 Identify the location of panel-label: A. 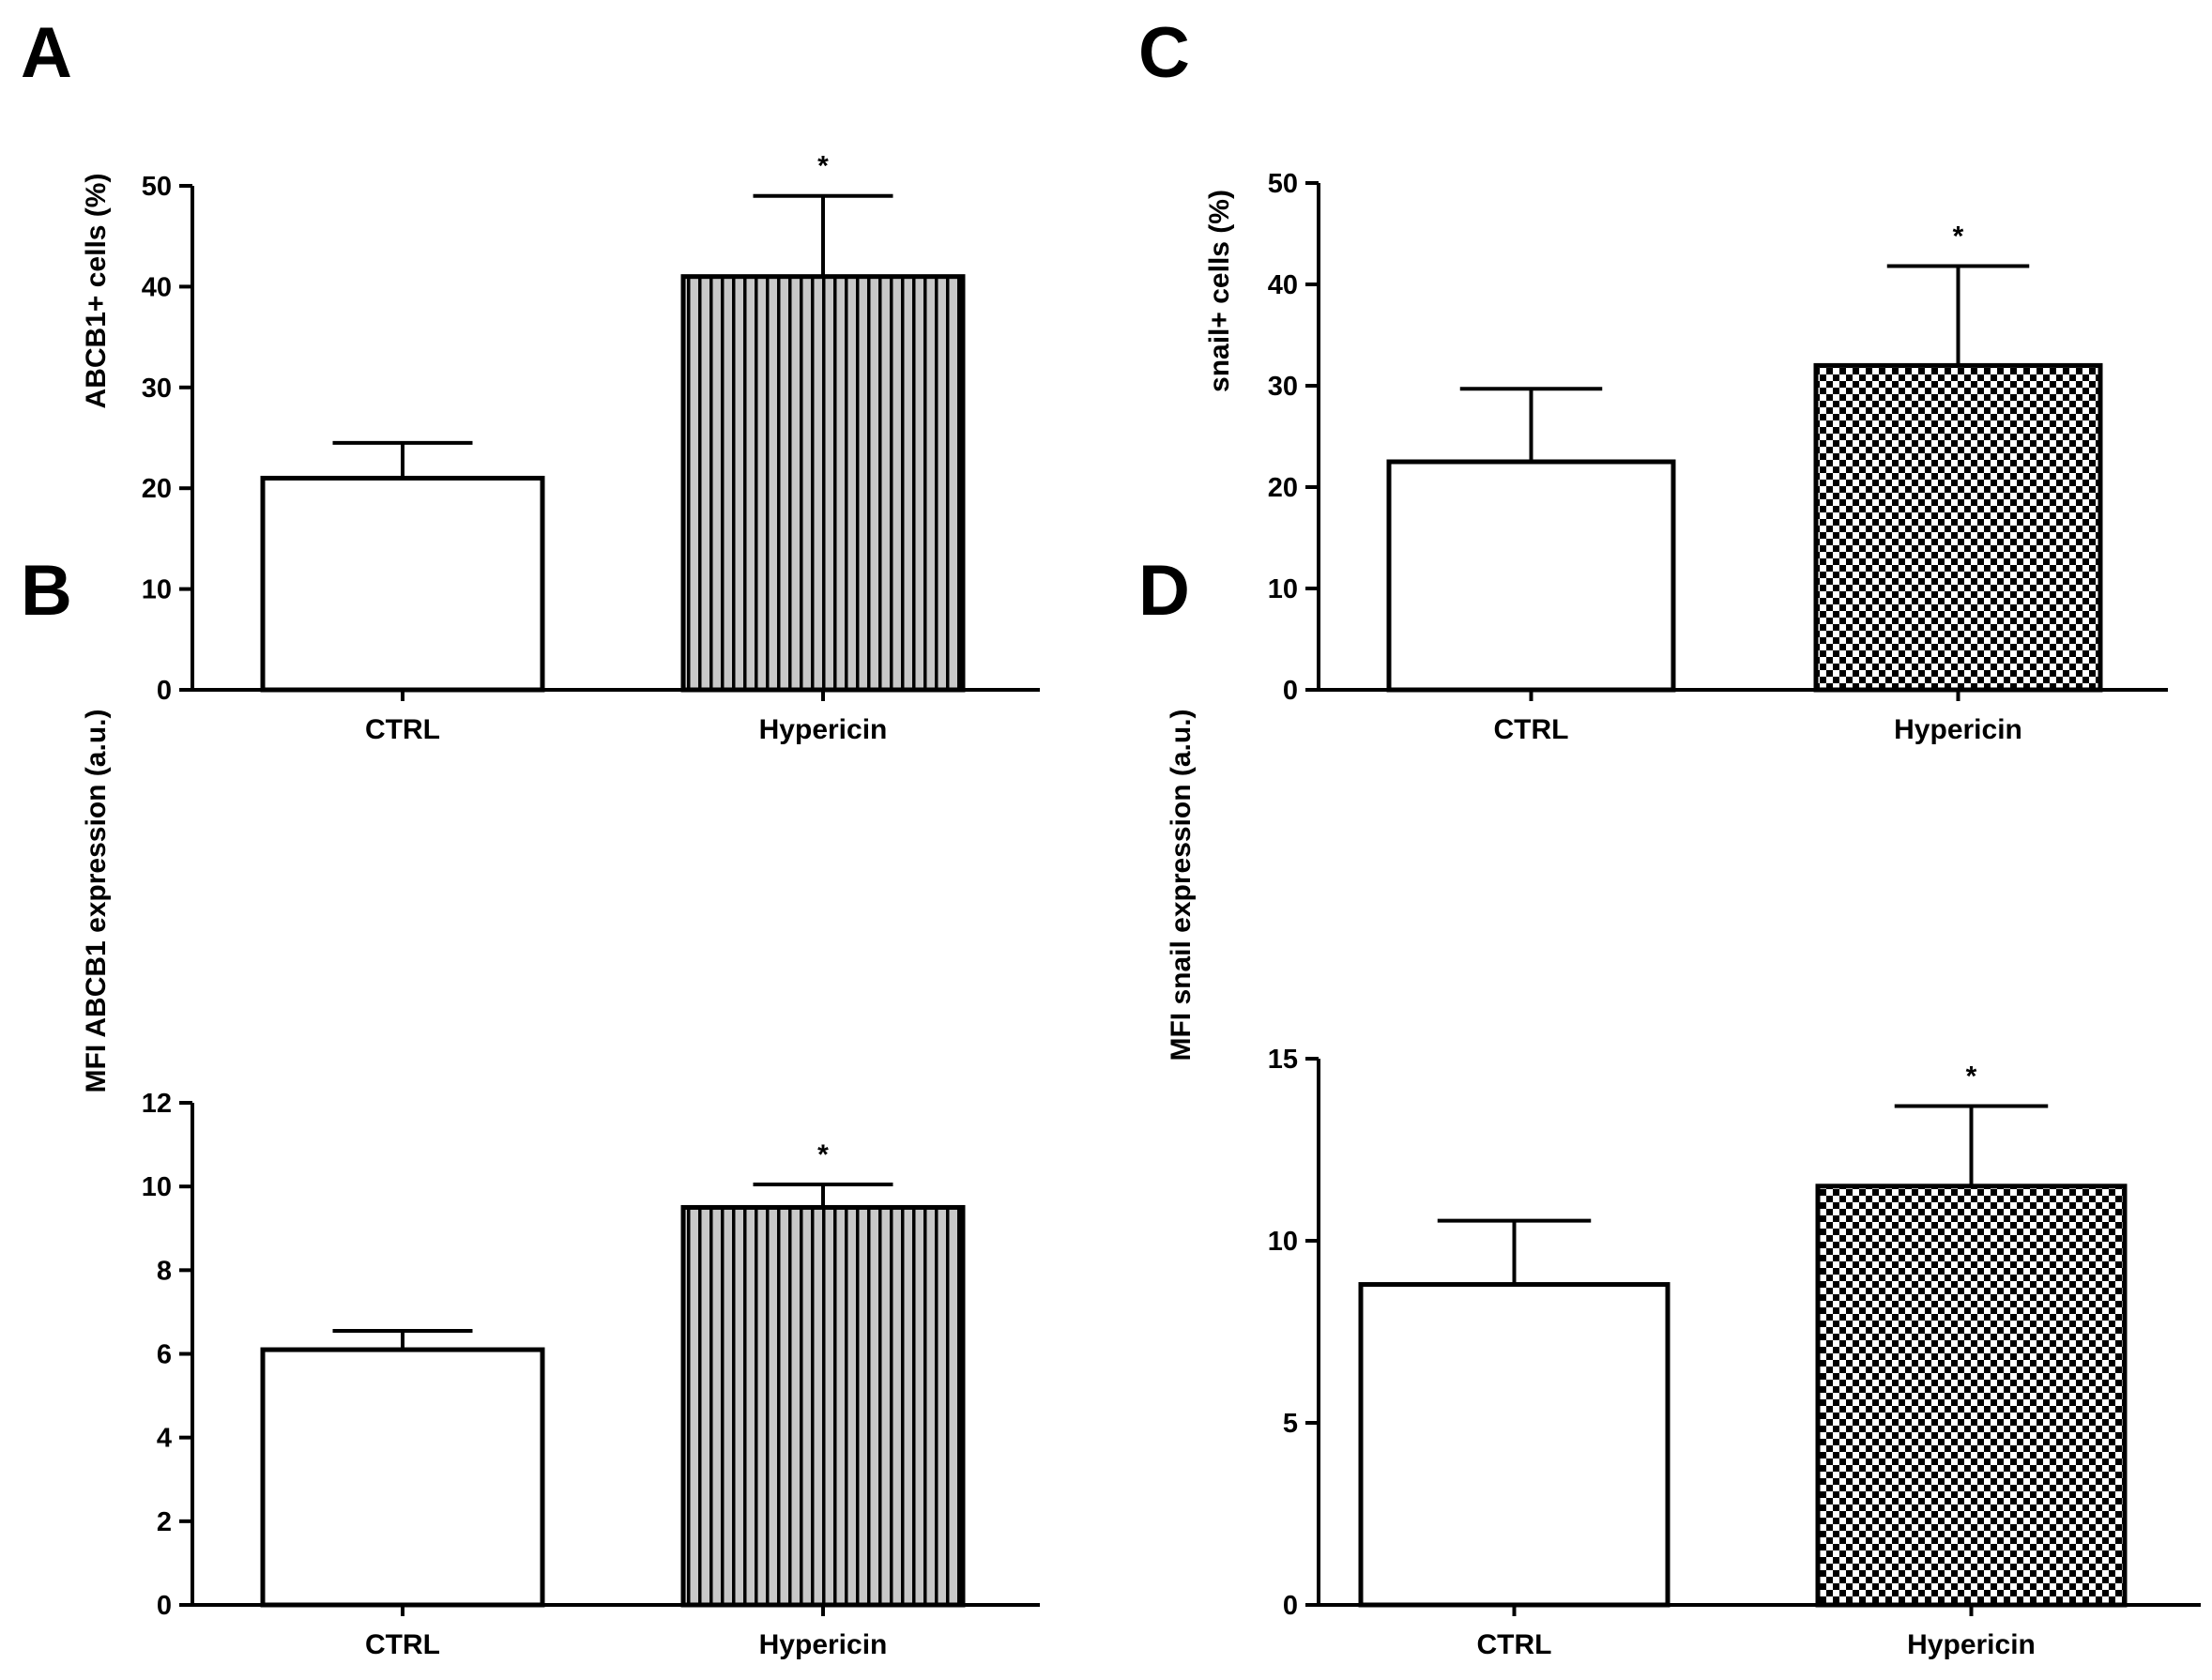
(46, 53).